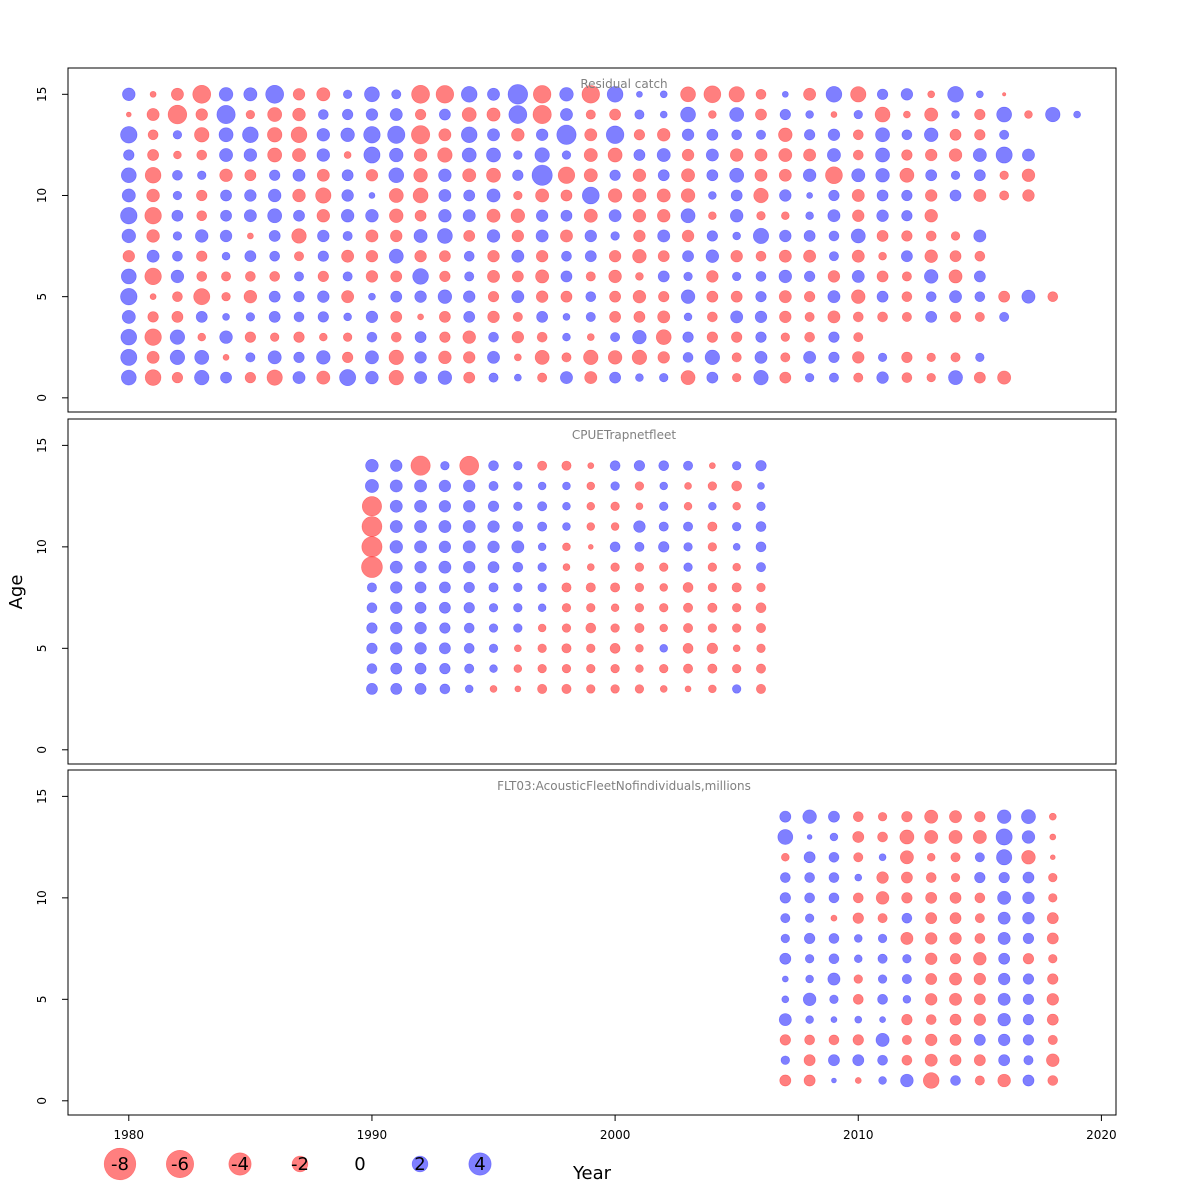 The image size is (1200, 1204). What do you see at coordinates (623, 84) in the screenshot?
I see `panel-title: Residual catch` at bounding box center [623, 84].